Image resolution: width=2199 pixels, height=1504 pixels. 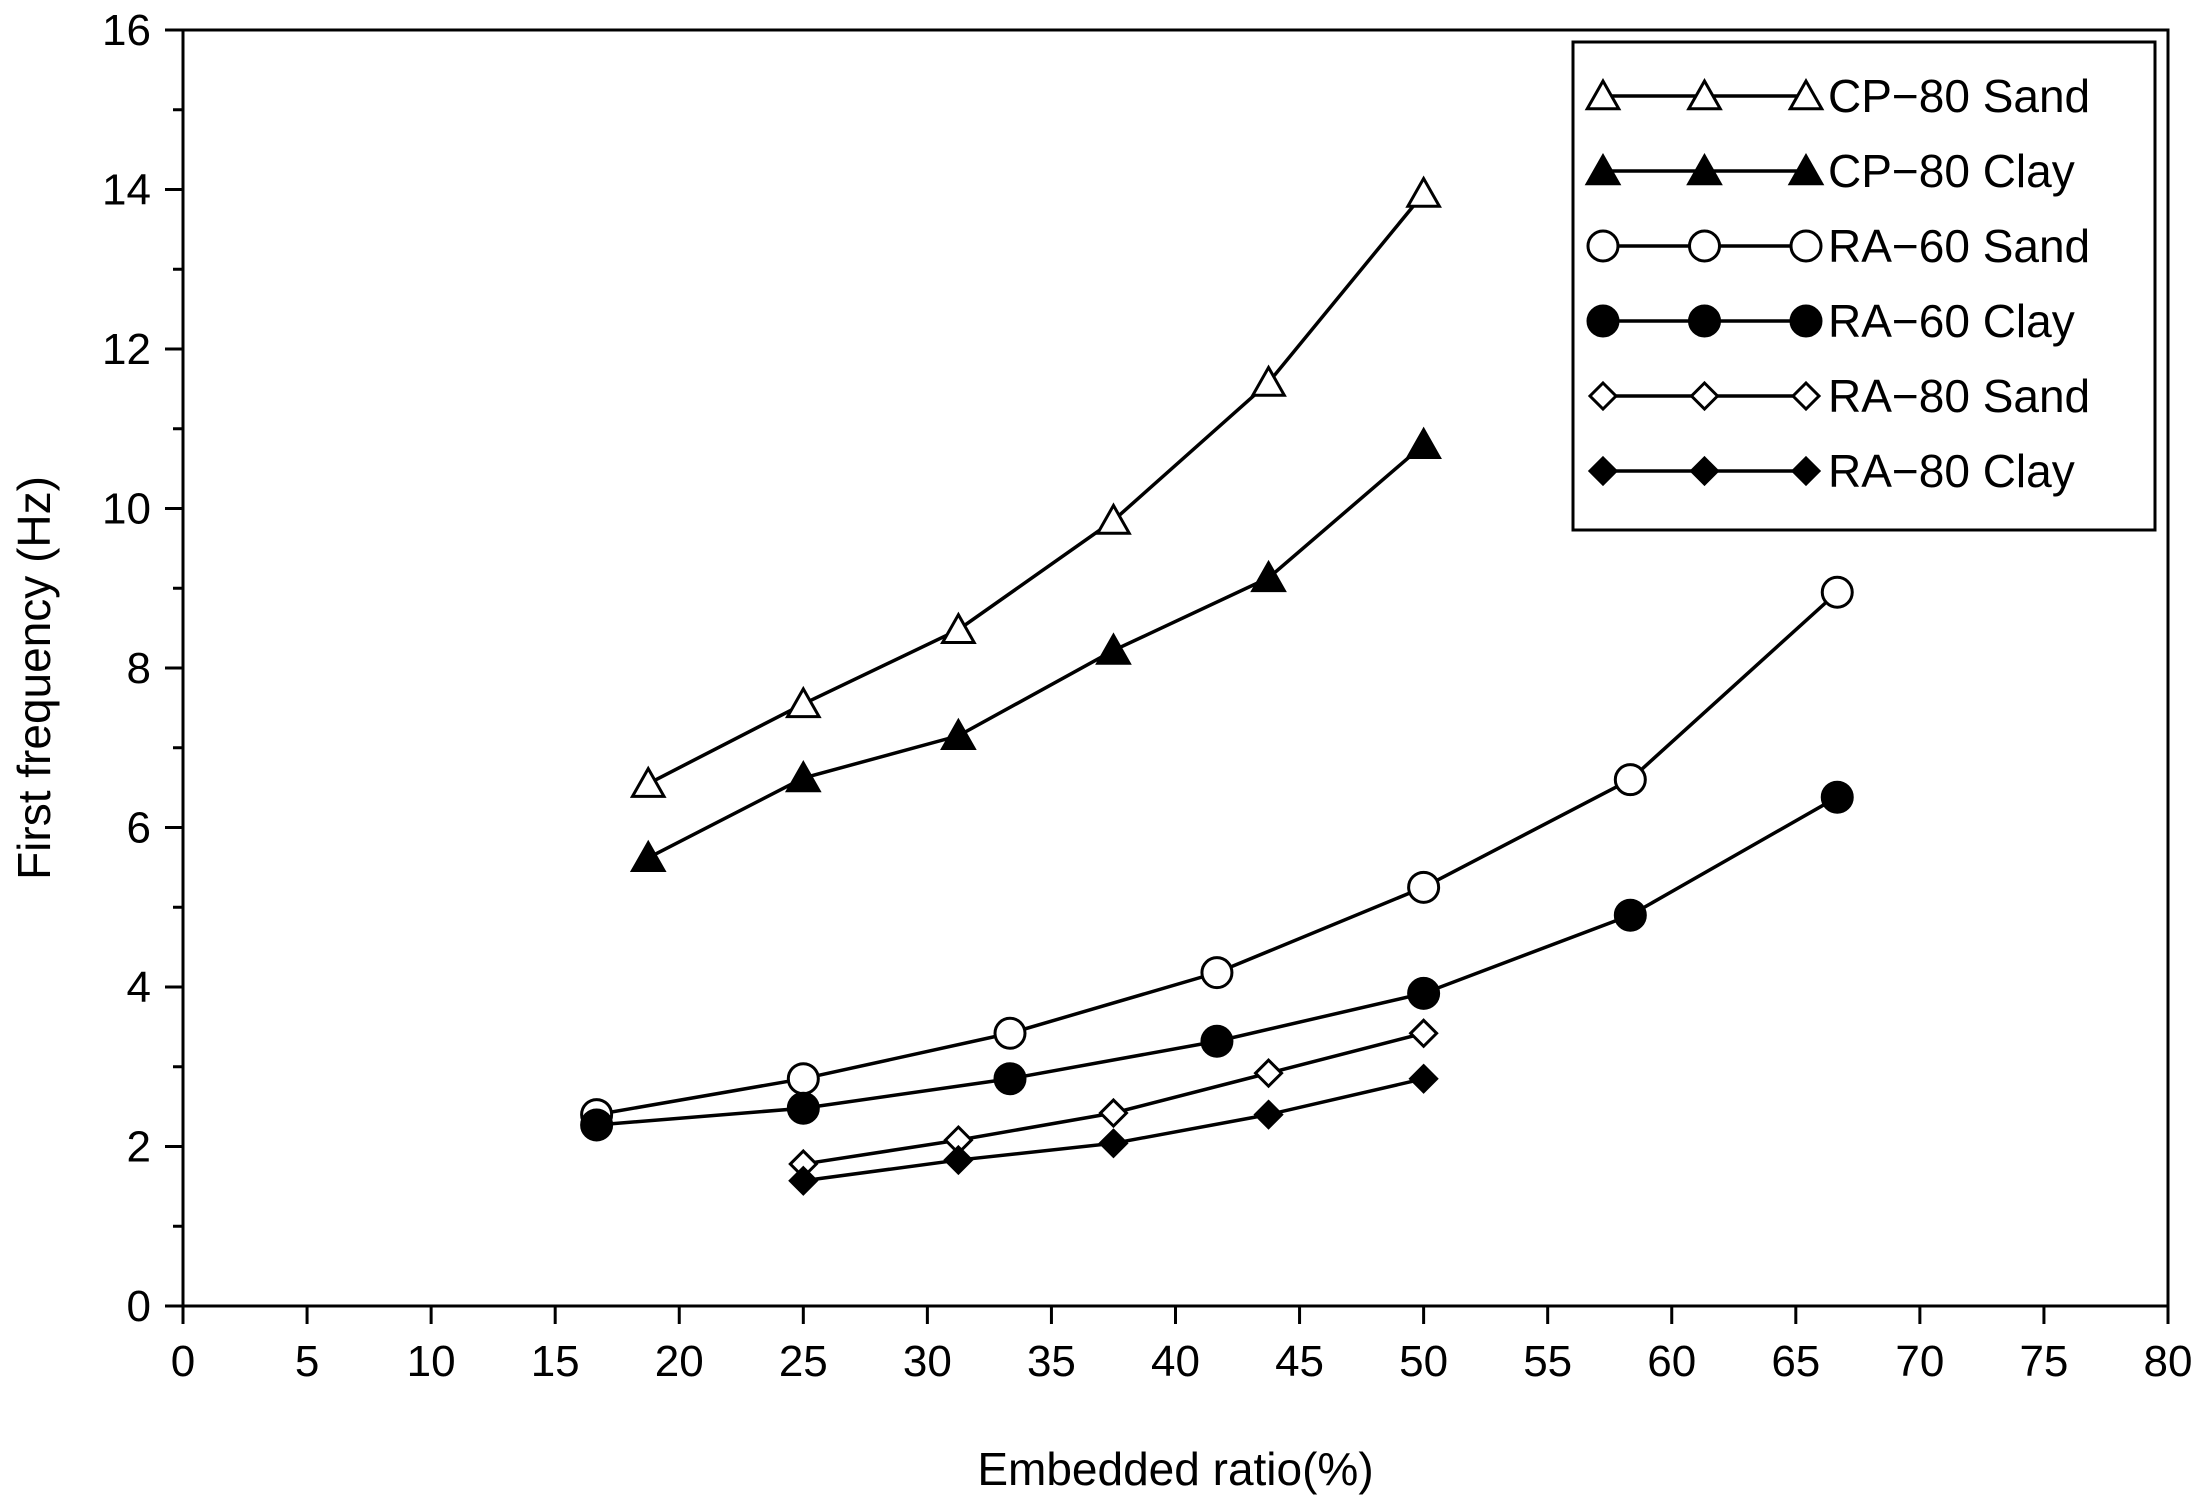 I want to click on y-tick-label: 8, so click(x=139, y=668).